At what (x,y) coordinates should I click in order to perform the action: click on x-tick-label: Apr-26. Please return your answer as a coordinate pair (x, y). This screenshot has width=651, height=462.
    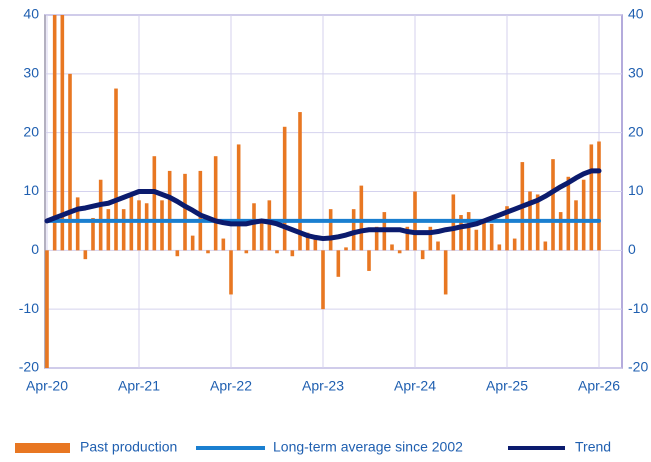
    Looking at the image, I should click on (599, 386).